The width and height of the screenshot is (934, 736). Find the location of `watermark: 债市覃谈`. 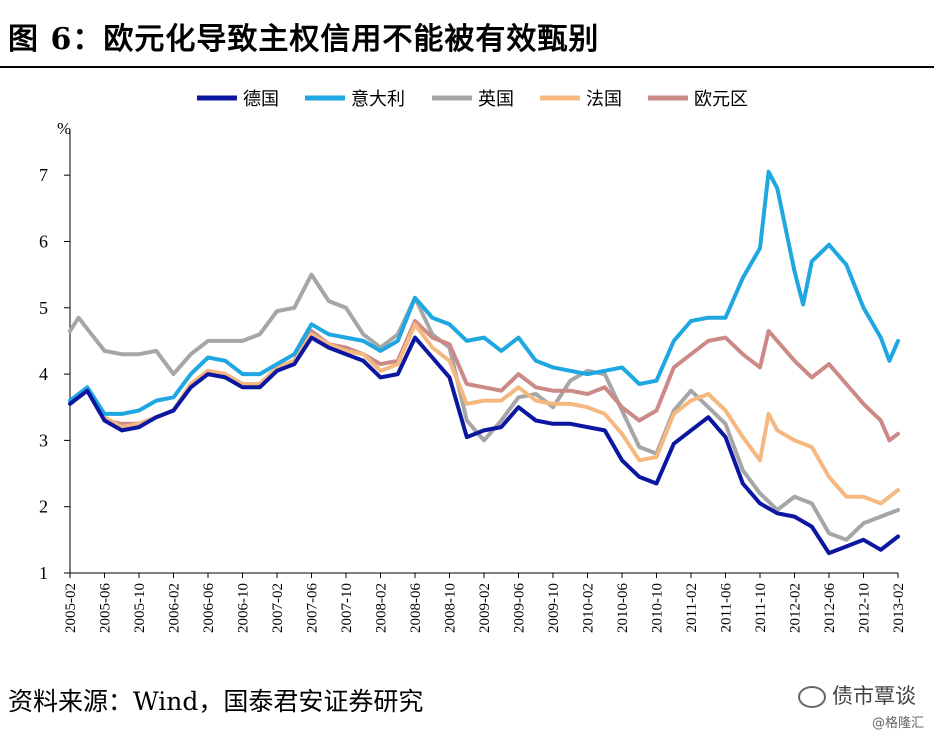

watermark: 债市覃谈 is located at coordinates (857, 695).